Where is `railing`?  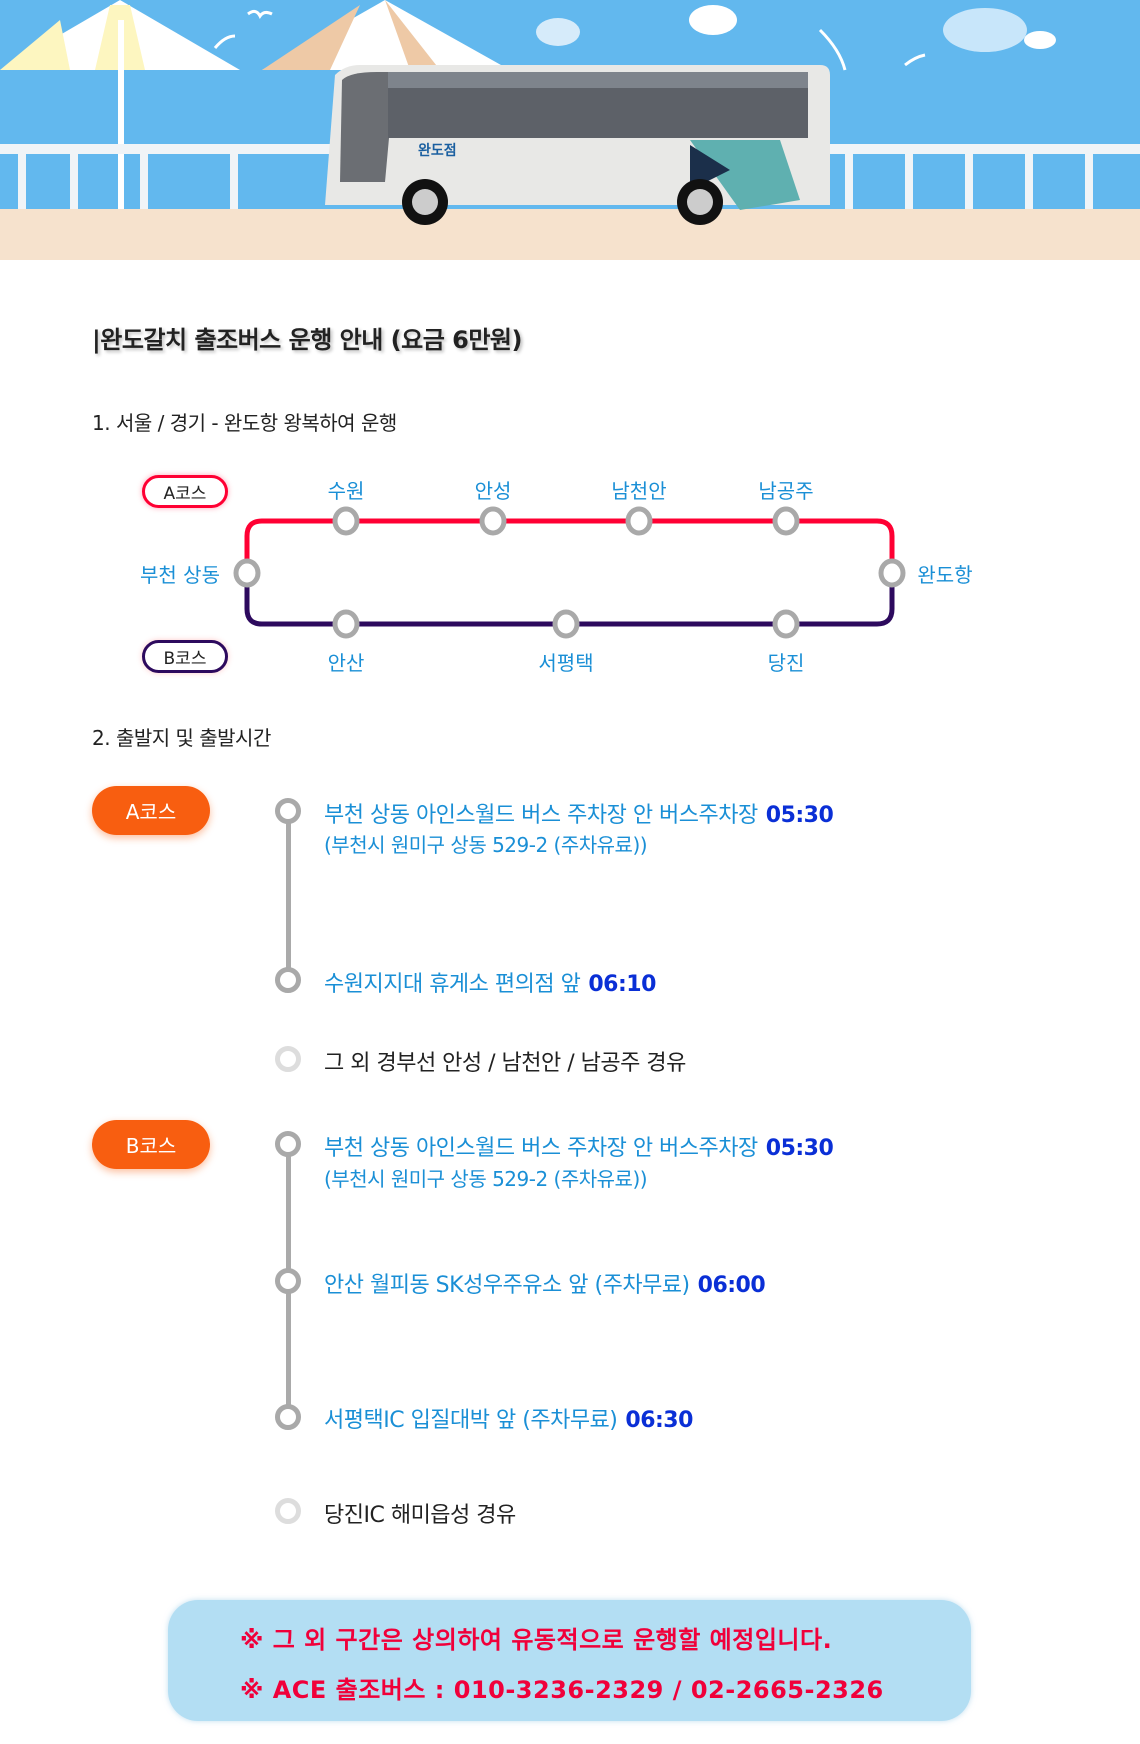
railing is located at coordinates (555, 182).